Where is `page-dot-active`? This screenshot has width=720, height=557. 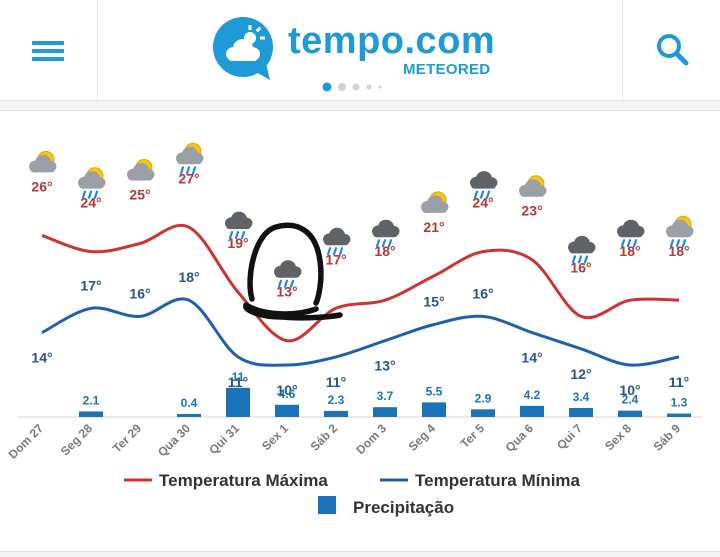 page-dot-active is located at coordinates (327, 87).